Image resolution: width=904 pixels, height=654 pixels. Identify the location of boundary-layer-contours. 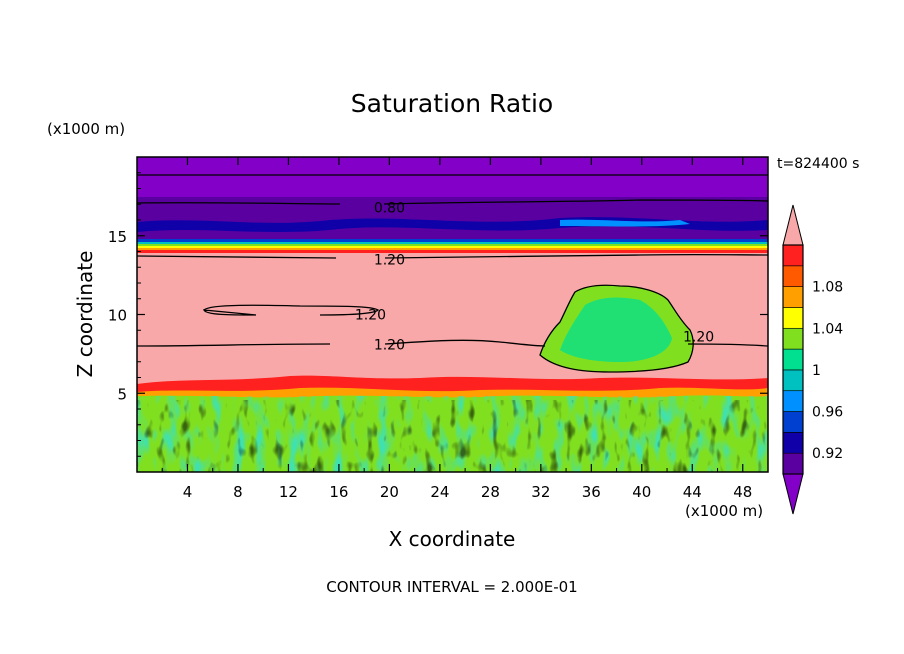
(452, 436).